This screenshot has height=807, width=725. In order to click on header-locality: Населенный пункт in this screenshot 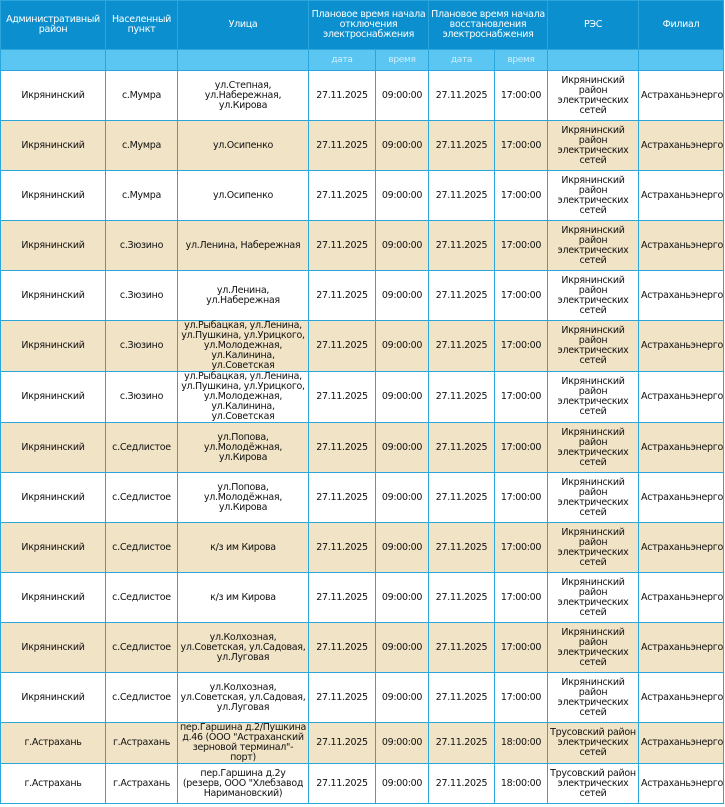, I will do `click(141, 25)`.